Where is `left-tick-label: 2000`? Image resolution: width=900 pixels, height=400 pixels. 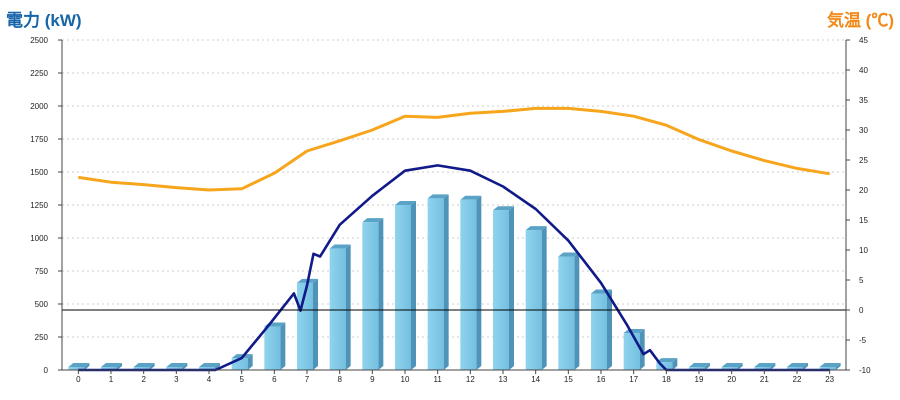 left-tick-label: 2000 is located at coordinates (39, 106).